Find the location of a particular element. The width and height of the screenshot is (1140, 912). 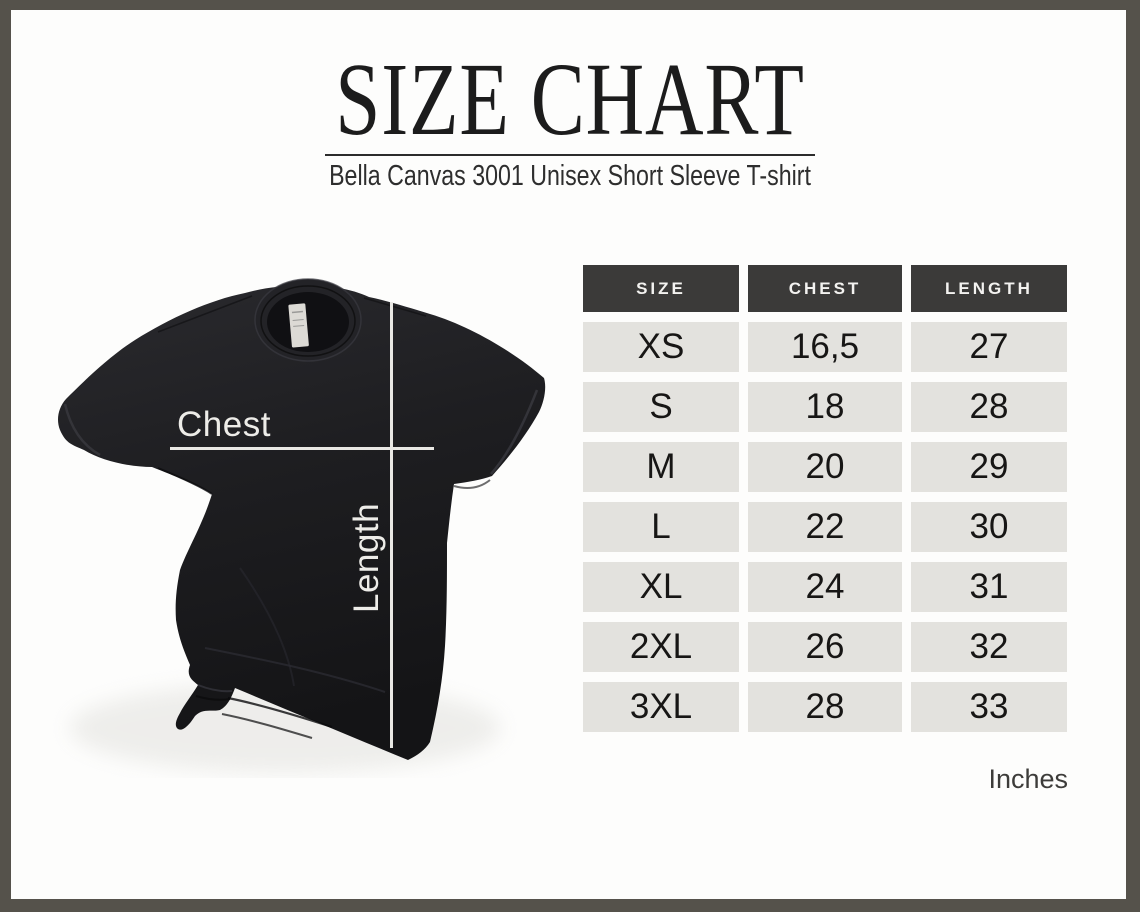

chest-cell: 20 is located at coordinates (825, 467).